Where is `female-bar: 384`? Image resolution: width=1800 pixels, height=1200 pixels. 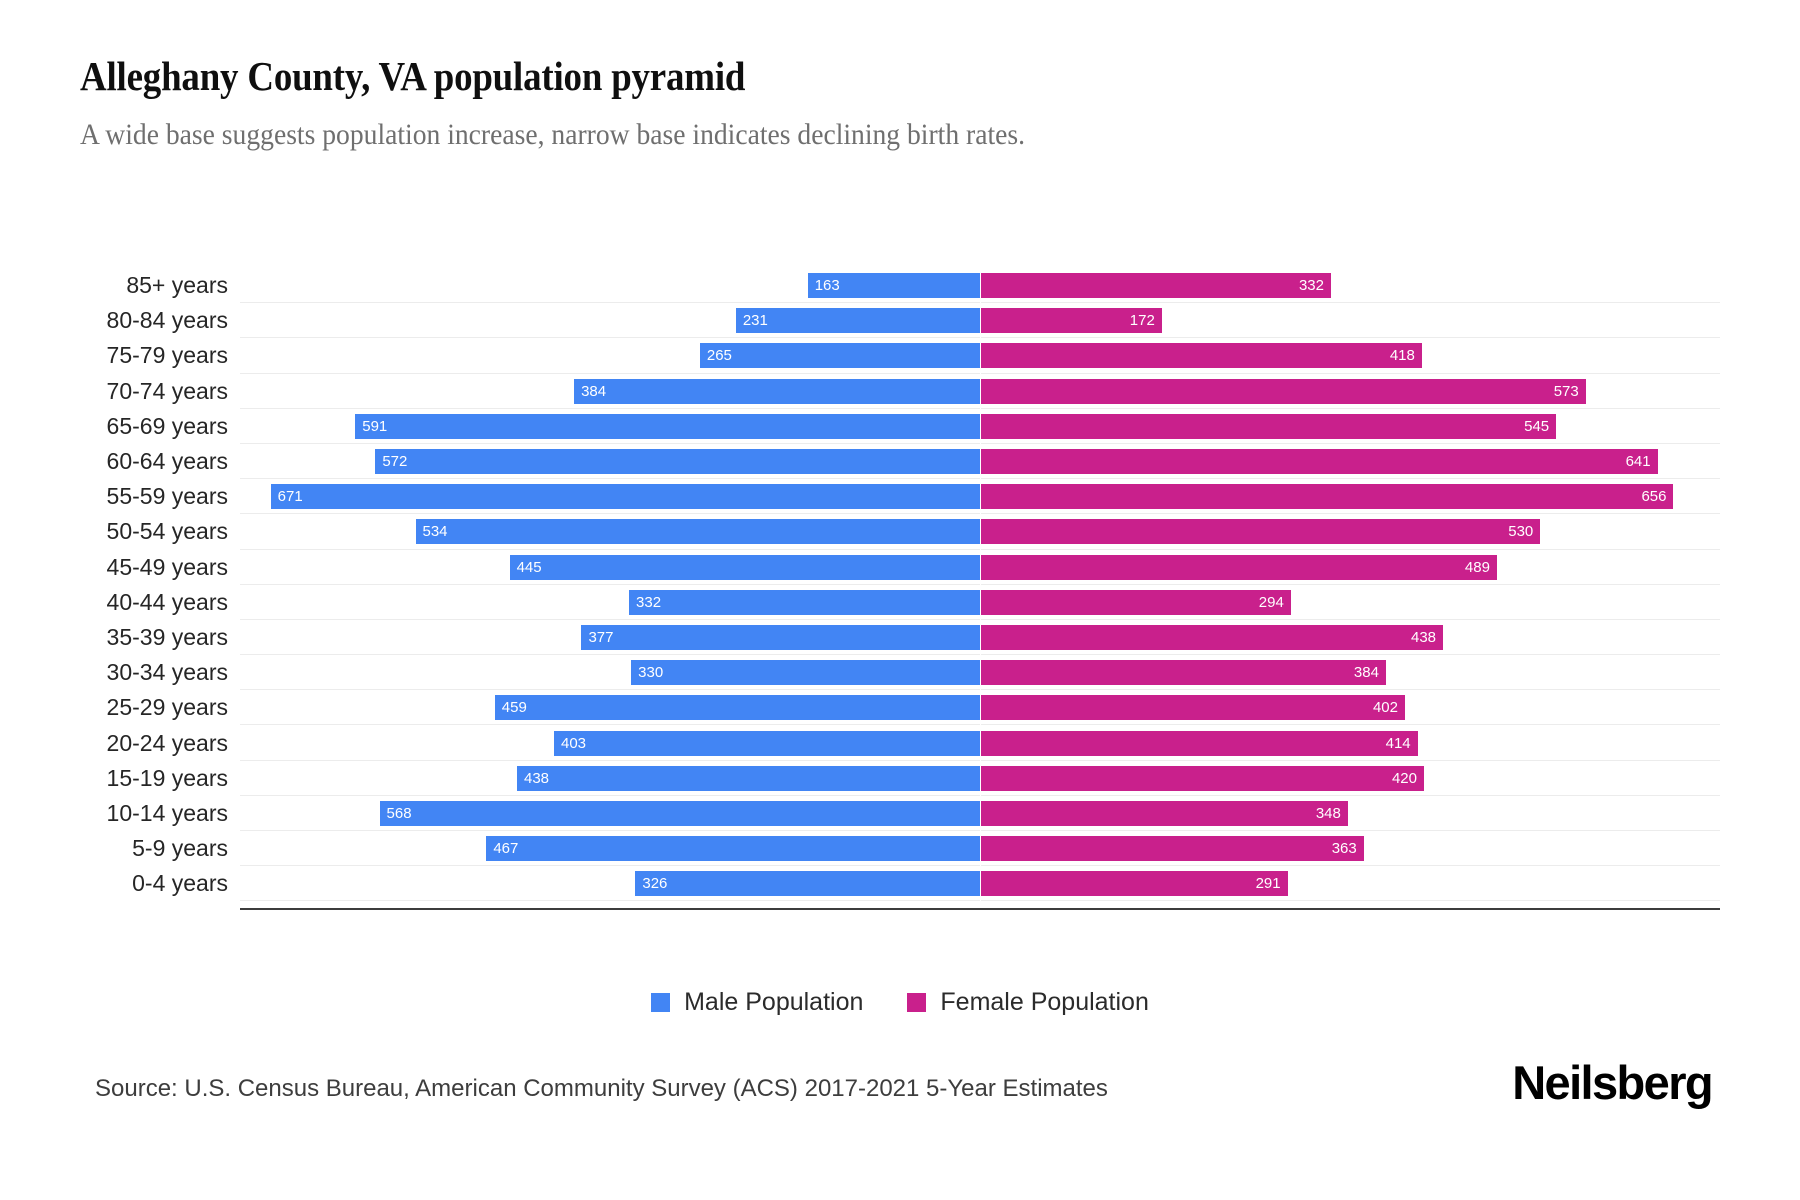
female-bar: 384 is located at coordinates (1183, 673).